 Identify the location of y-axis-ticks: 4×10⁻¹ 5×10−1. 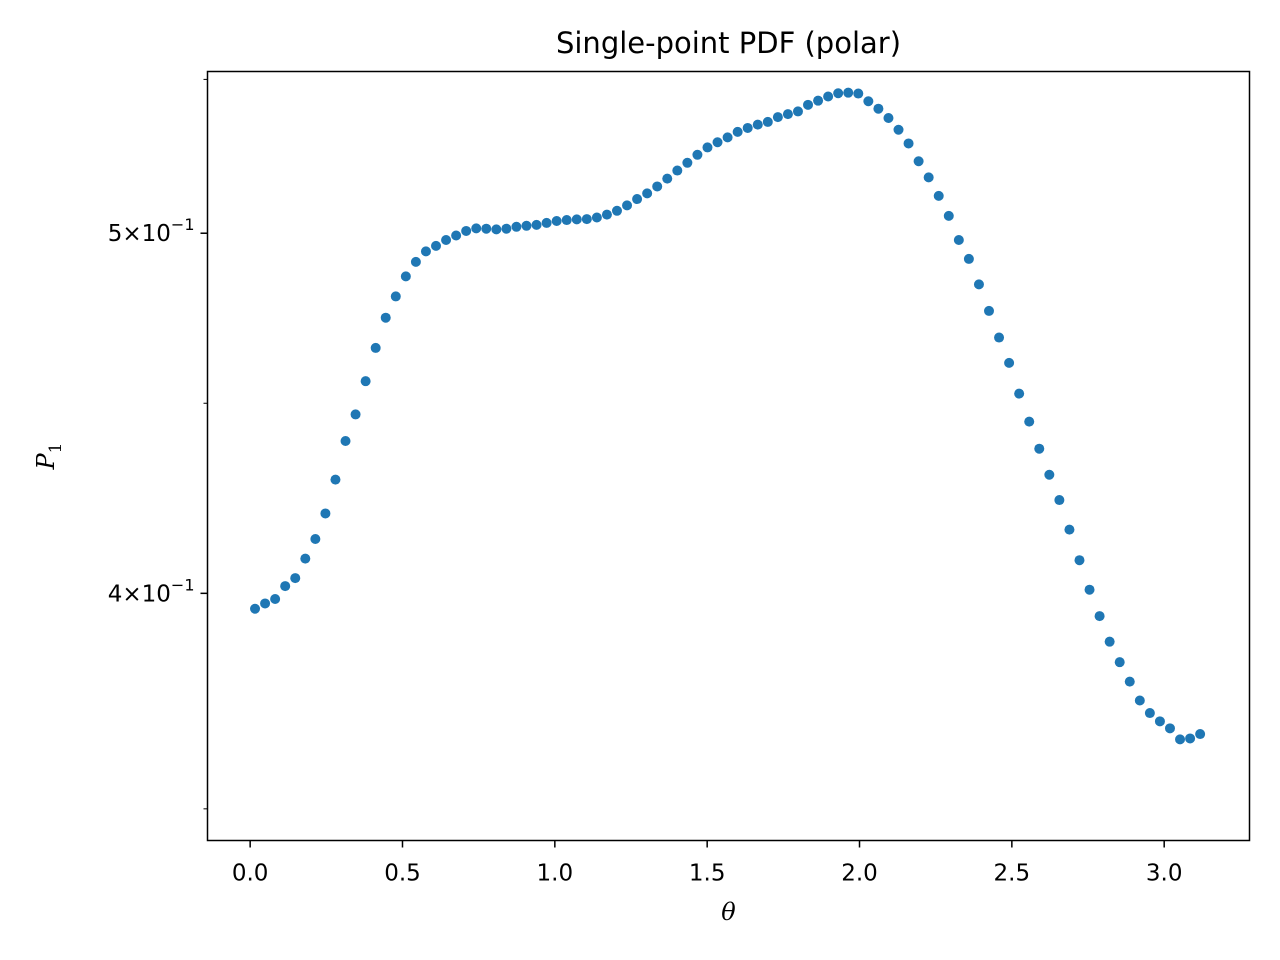
(158, 444).